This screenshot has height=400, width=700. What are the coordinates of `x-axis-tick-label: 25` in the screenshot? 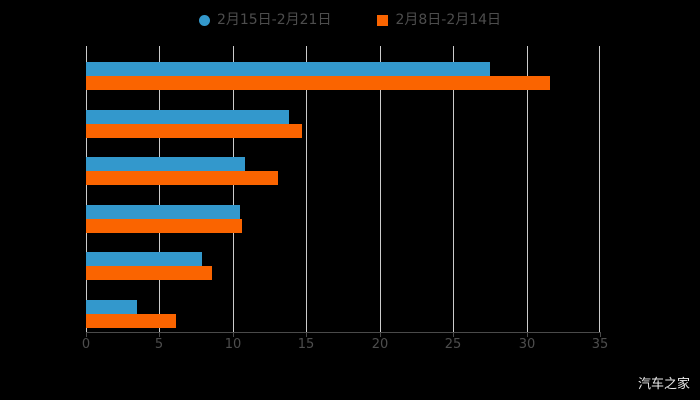 It's located at (453, 344).